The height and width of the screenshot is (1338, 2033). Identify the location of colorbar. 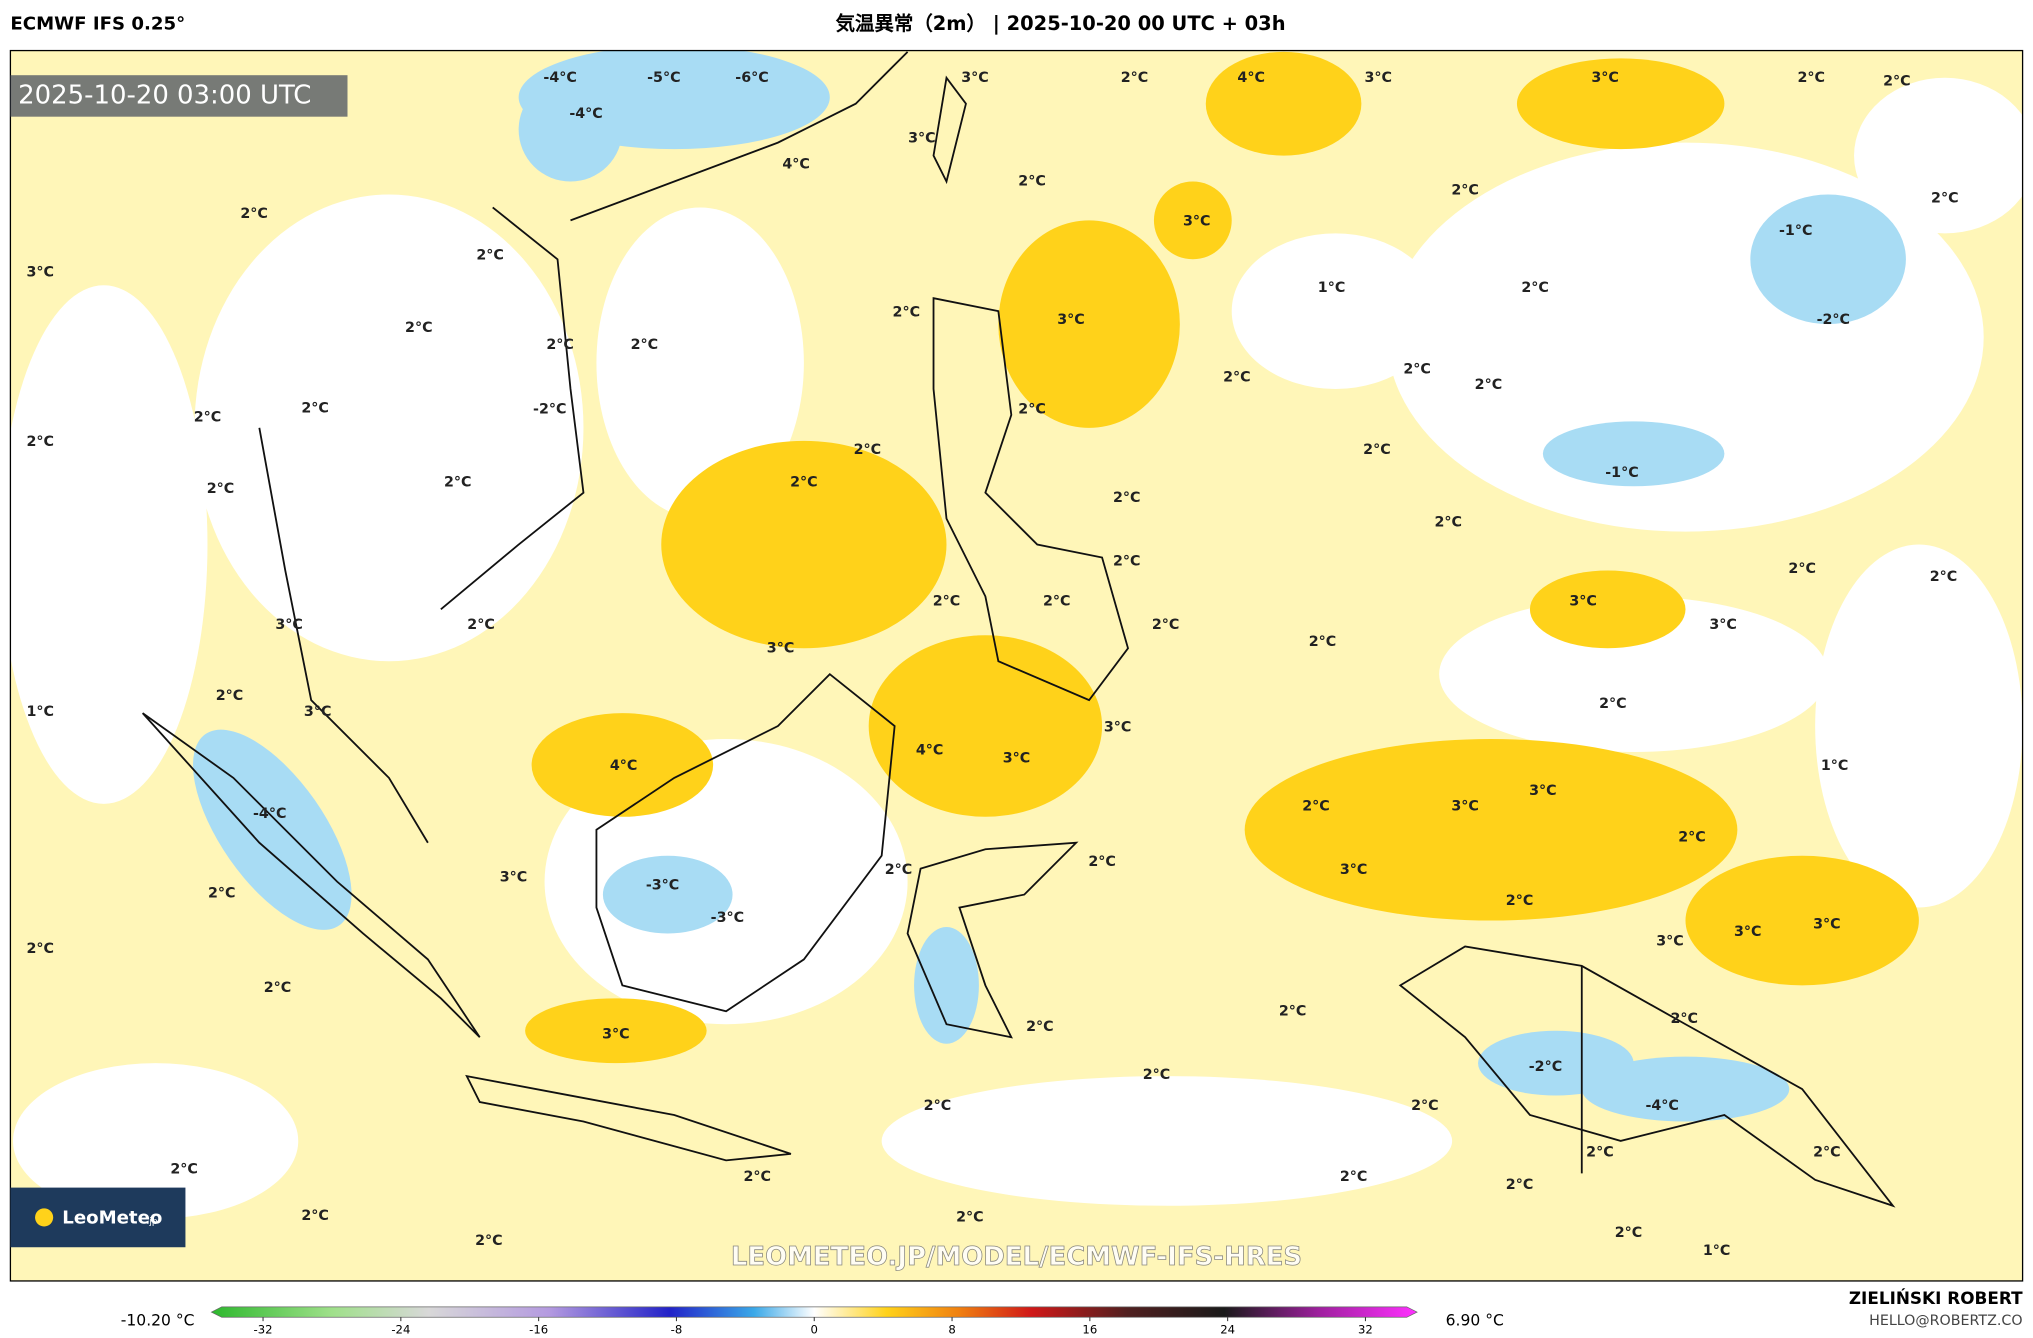
(814, 1312).